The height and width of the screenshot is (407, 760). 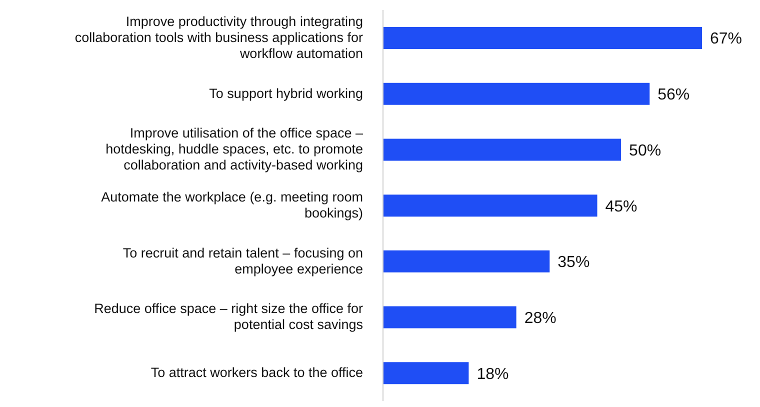 What do you see at coordinates (674, 95) in the screenshot?
I see `data-label: 56%` at bounding box center [674, 95].